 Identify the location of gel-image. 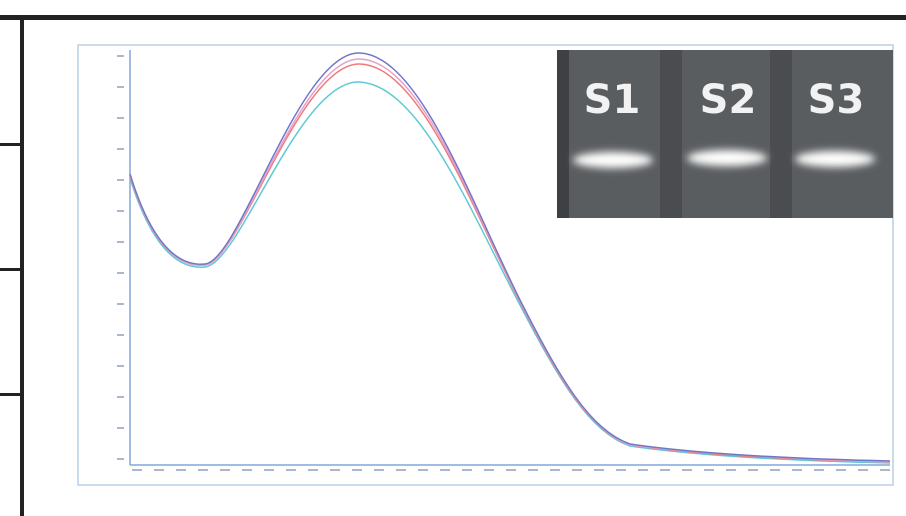
(725, 134).